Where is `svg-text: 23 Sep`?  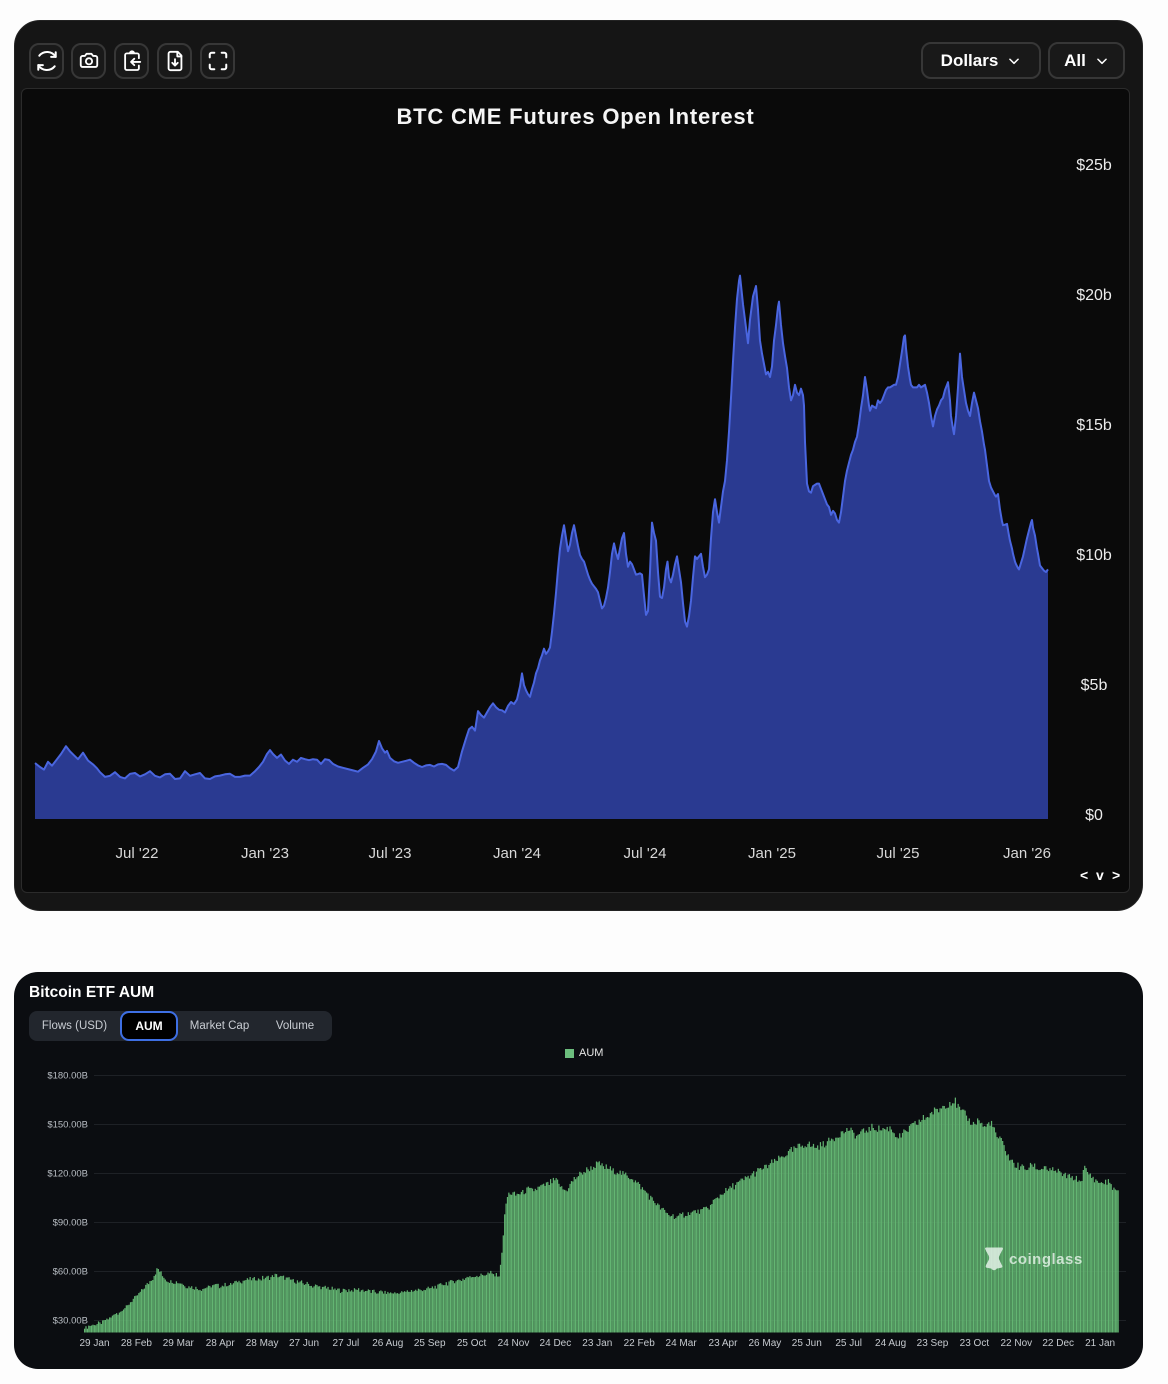 svg-text: 23 Sep is located at coordinates (933, 1343).